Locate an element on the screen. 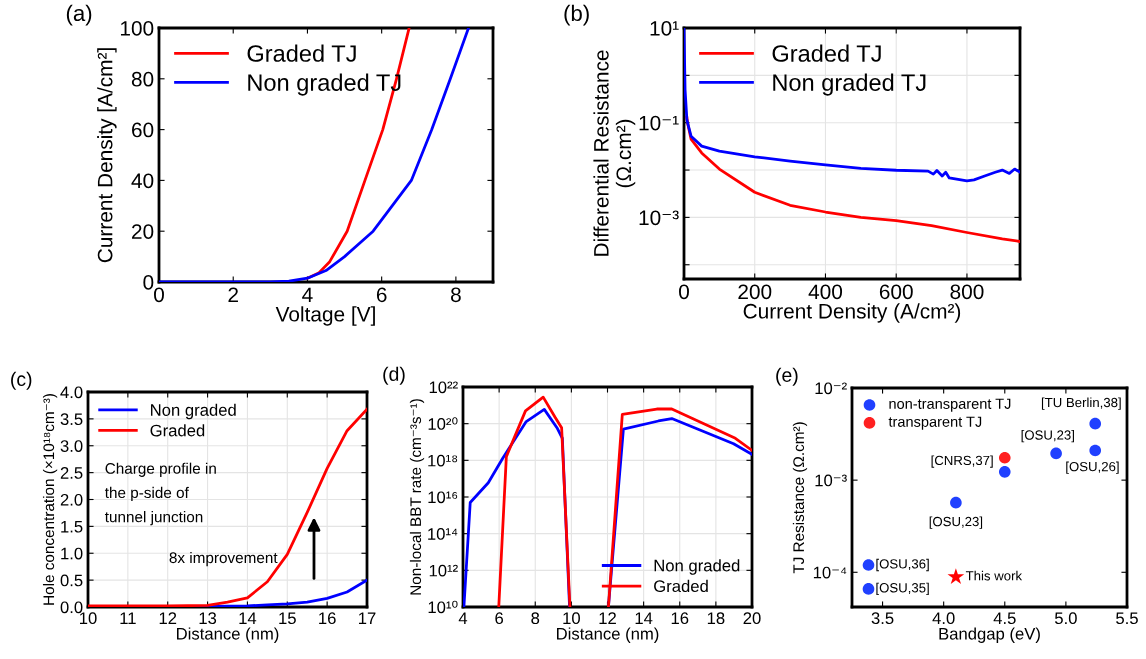 This screenshot has width=1146, height=659. y-tick-label: 40 is located at coordinates (142, 181).